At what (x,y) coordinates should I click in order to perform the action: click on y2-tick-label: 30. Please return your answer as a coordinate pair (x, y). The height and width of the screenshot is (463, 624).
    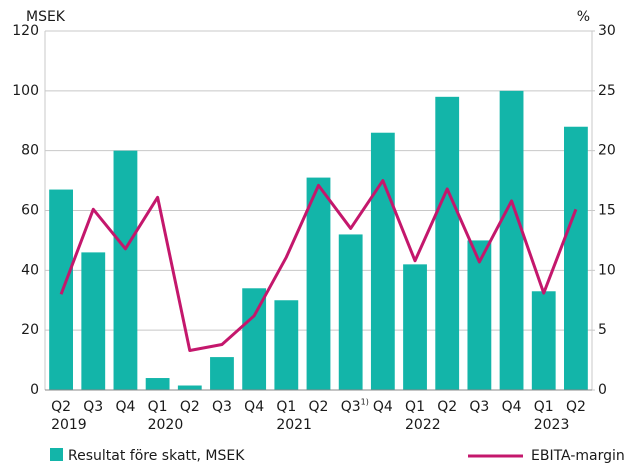
    Looking at the image, I should click on (607, 31).